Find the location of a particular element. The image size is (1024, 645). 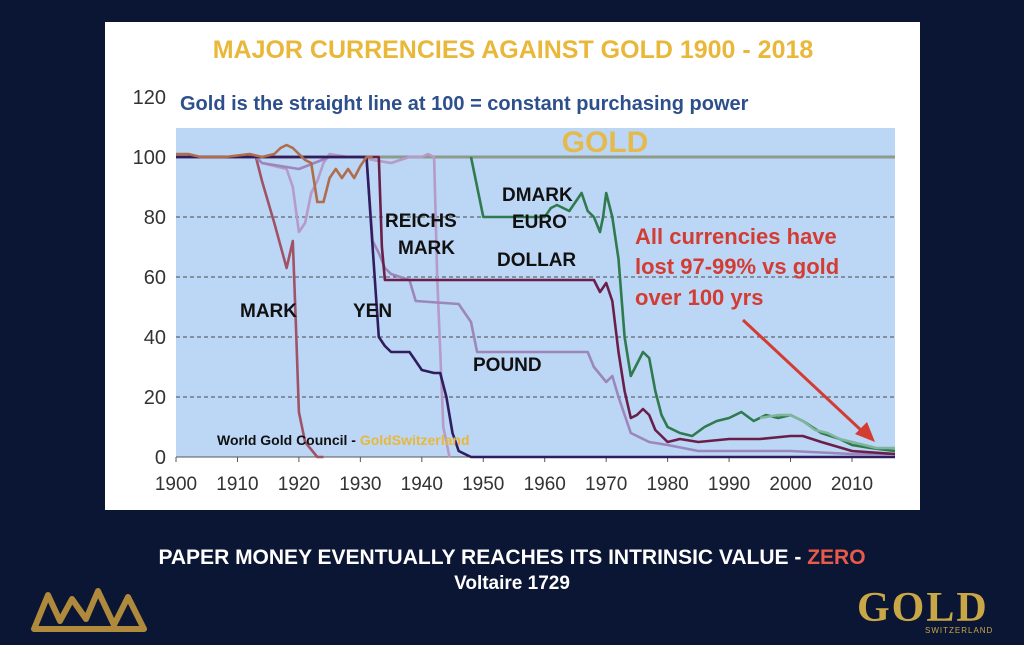

series-label-gold: GOLD is located at coordinates (605, 142).